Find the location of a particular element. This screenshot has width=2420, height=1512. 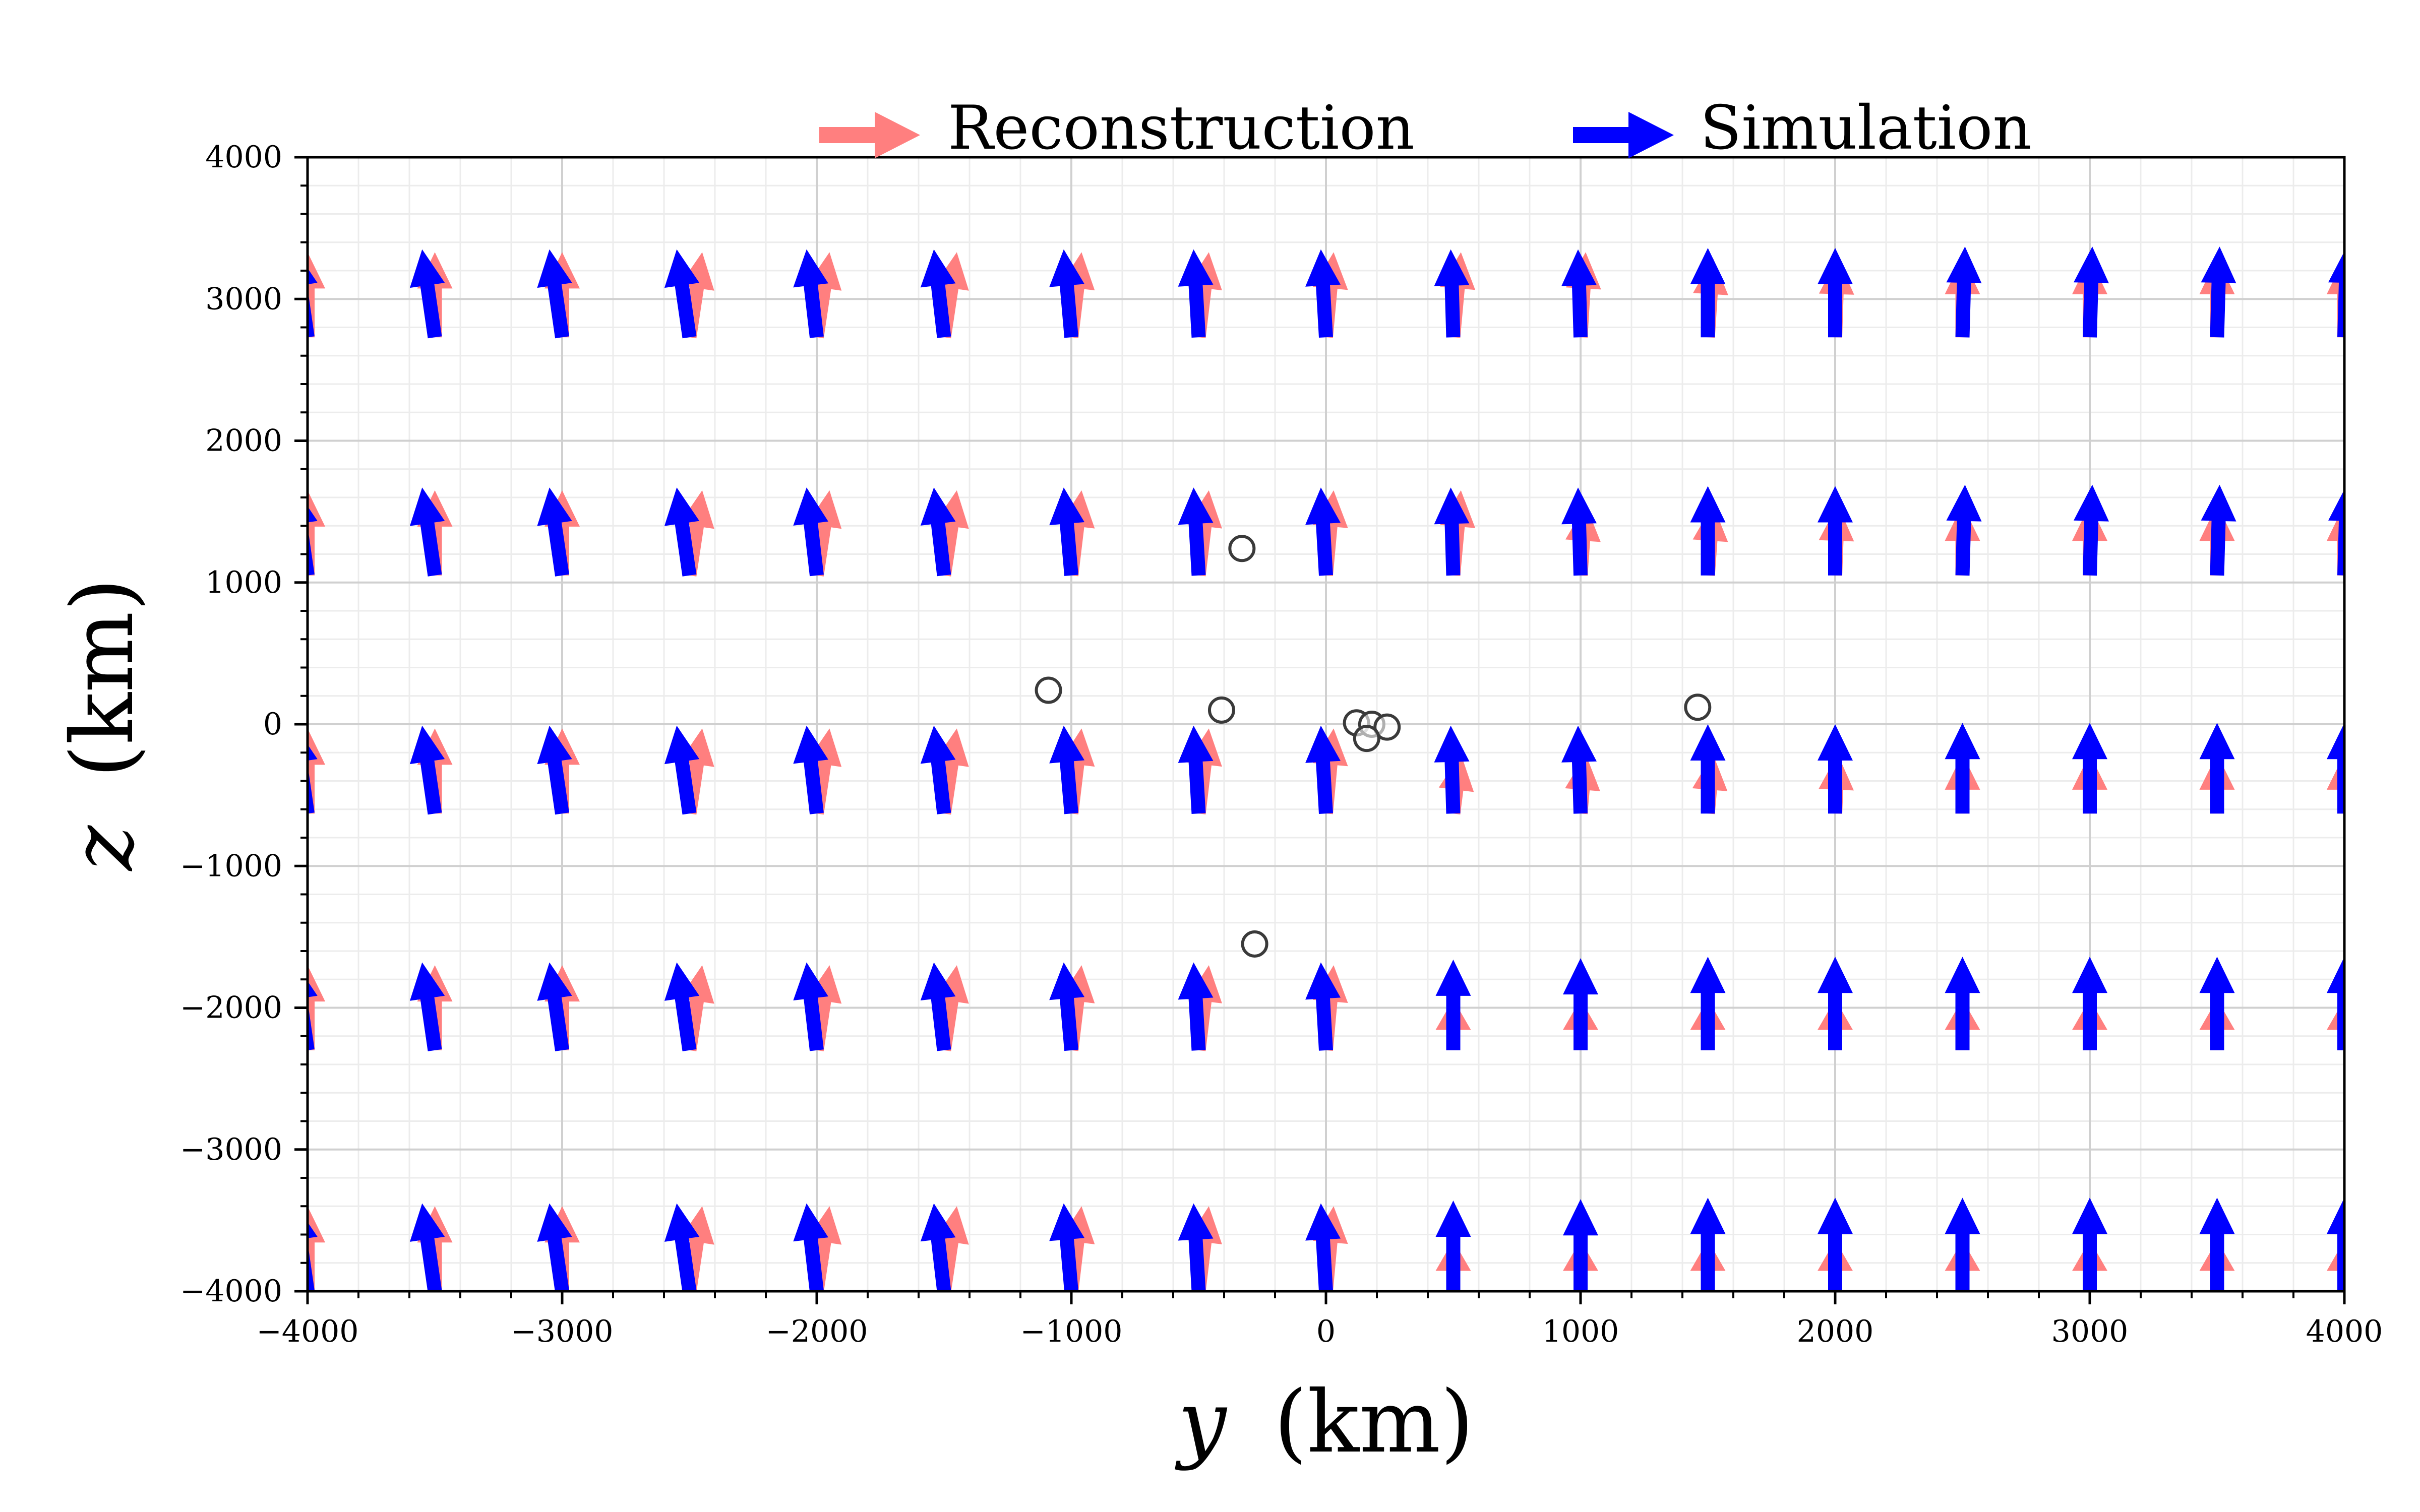

x-axis-label: y (km) is located at coordinates (1324, 1422).